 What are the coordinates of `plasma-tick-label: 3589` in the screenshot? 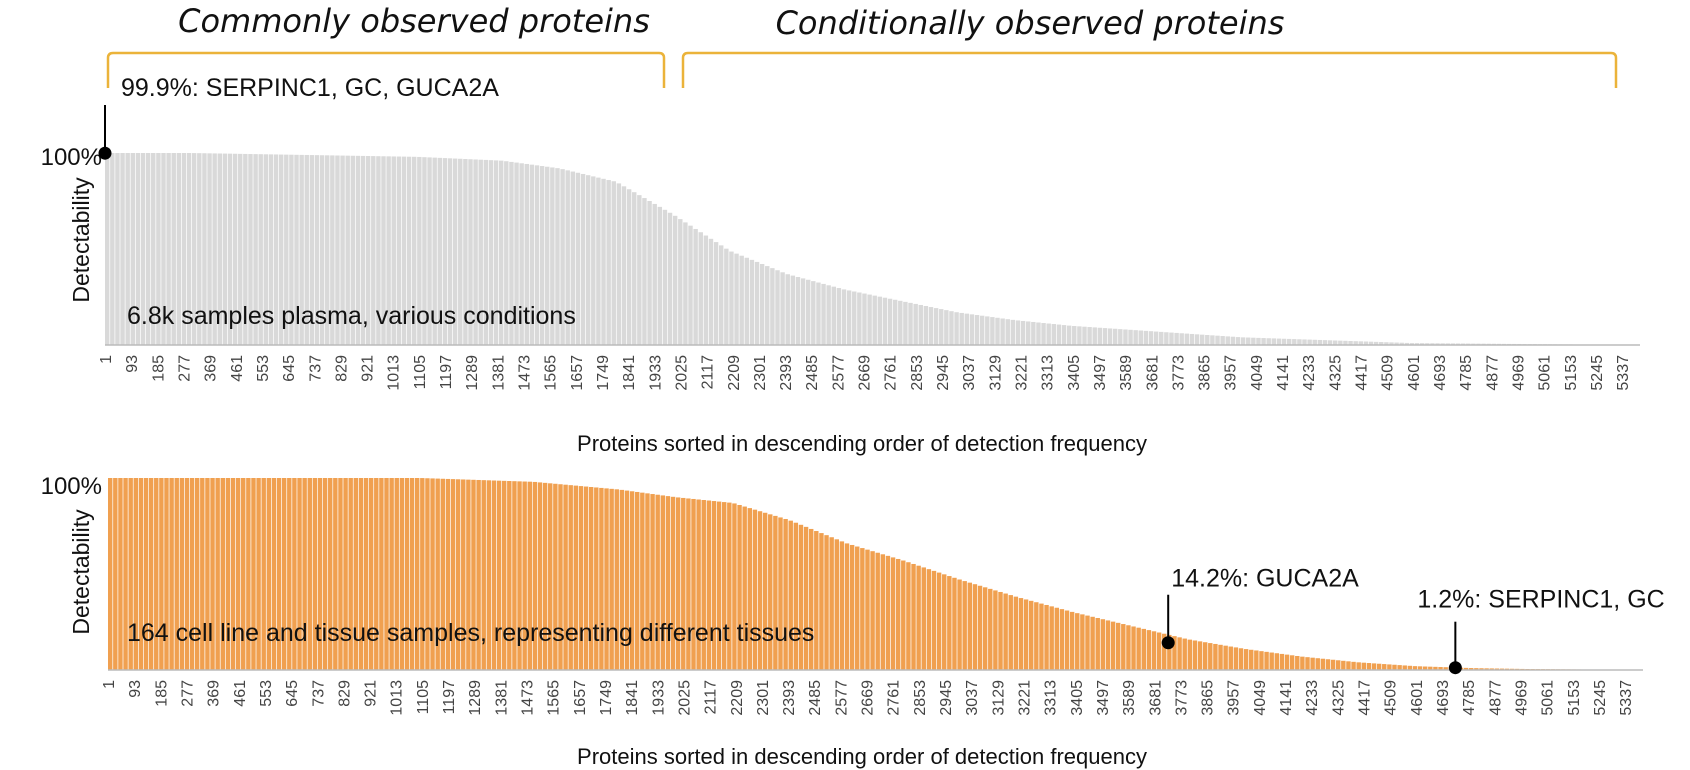 It's located at (1126, 373).